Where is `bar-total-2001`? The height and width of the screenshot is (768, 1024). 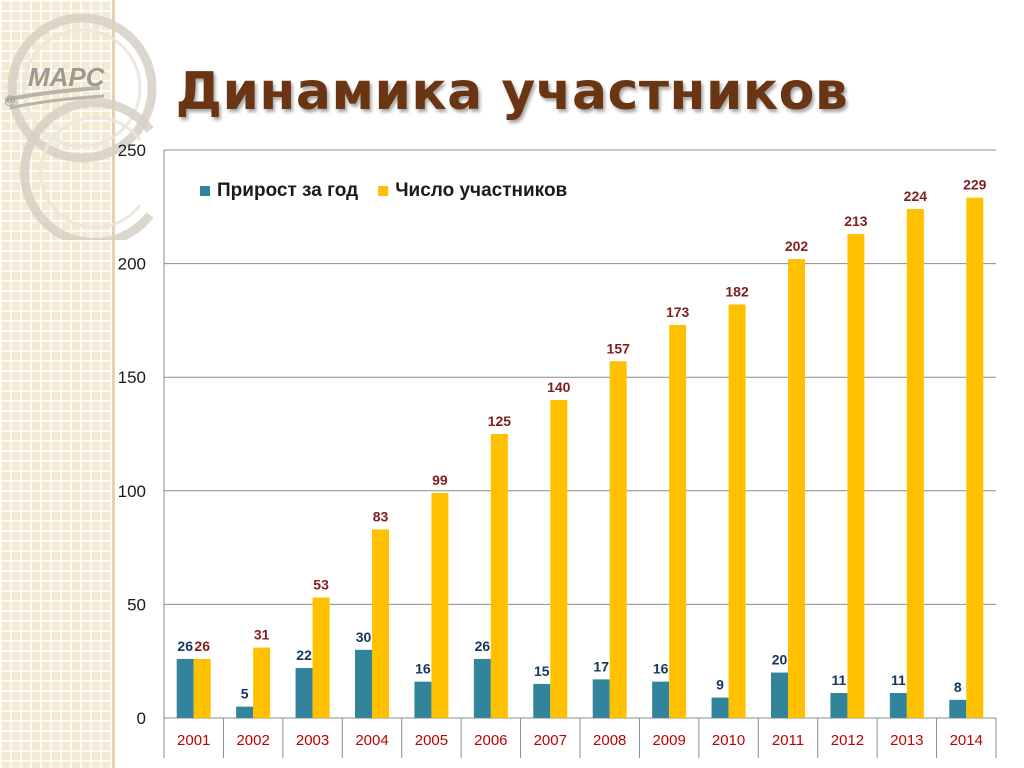
bar-total-2001 is located at coordinates (202, 688).